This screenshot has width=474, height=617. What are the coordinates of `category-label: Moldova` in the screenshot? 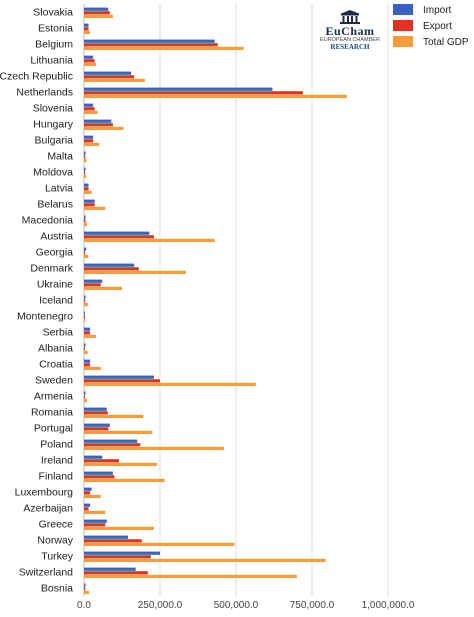 It's located at (53, 173).